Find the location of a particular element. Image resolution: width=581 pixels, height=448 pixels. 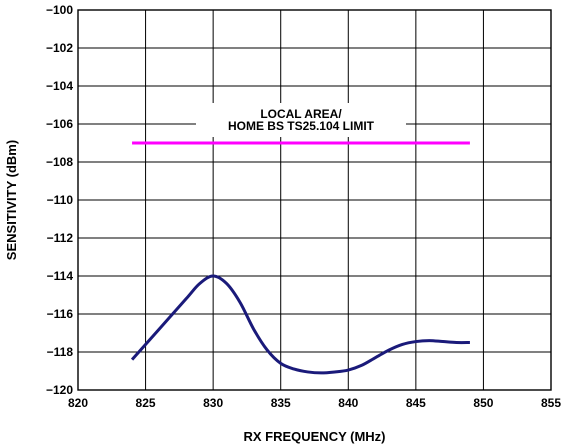

y-tick-label: −108 is located at coordinates (59, 162).